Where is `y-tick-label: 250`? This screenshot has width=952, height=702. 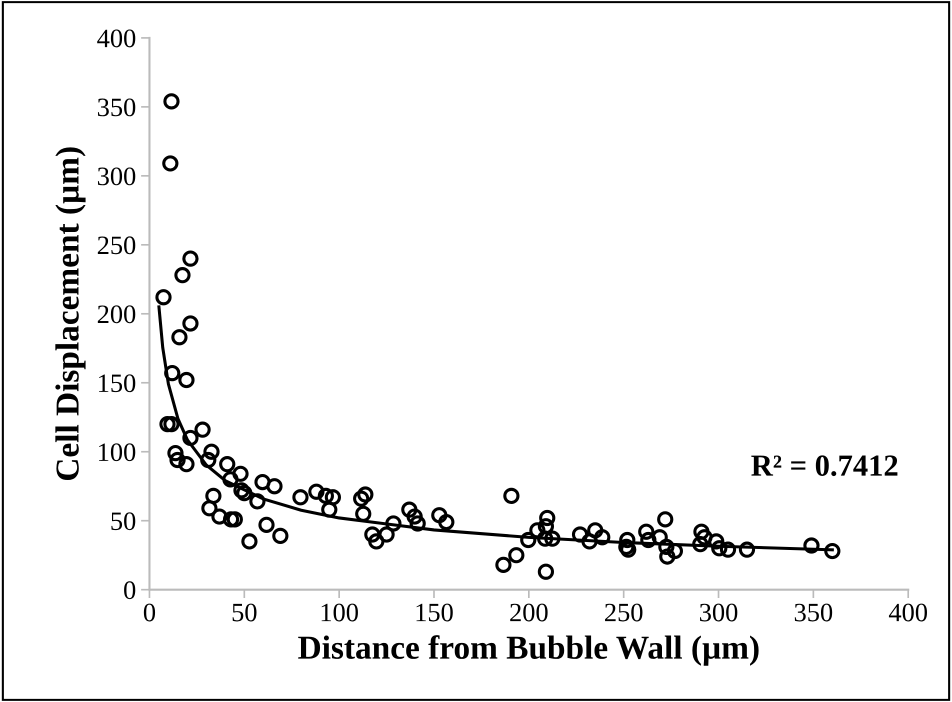
y-tick-label: 250 is located at coordinates (117, 245).